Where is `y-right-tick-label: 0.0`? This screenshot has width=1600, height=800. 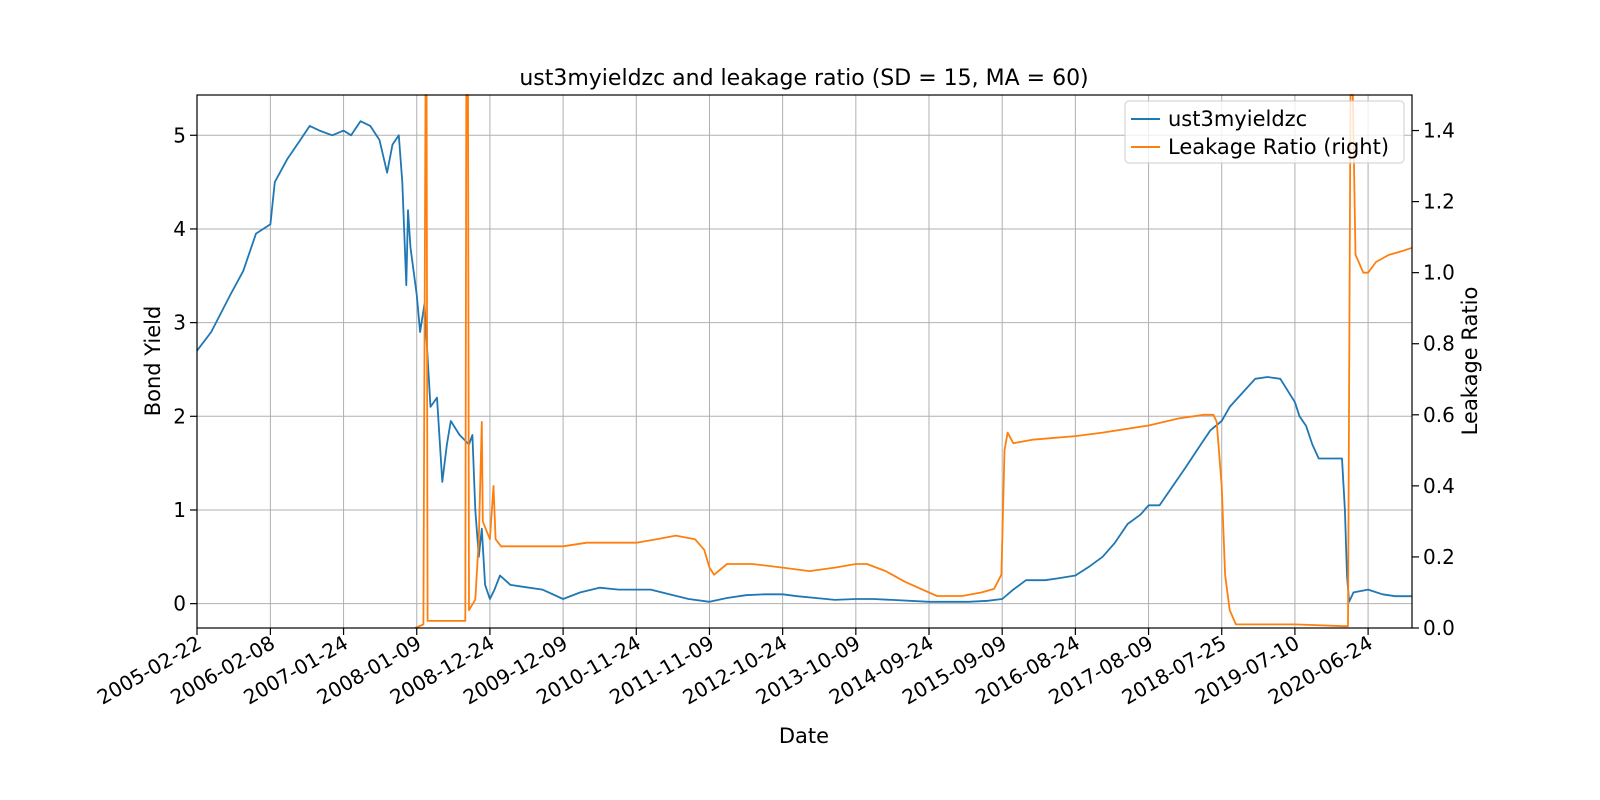 y-right-tick-label: 0.0 is located at coordinates (1439, 628).